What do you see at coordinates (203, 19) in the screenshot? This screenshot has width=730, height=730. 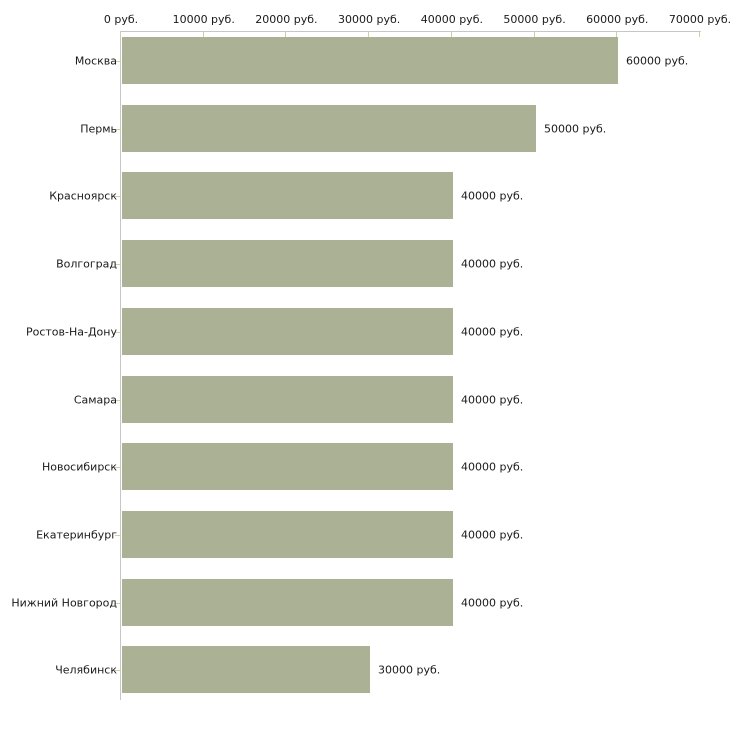 I see `x-axis-tick-label: 10000 руб.` at bounding box center [203, 19].